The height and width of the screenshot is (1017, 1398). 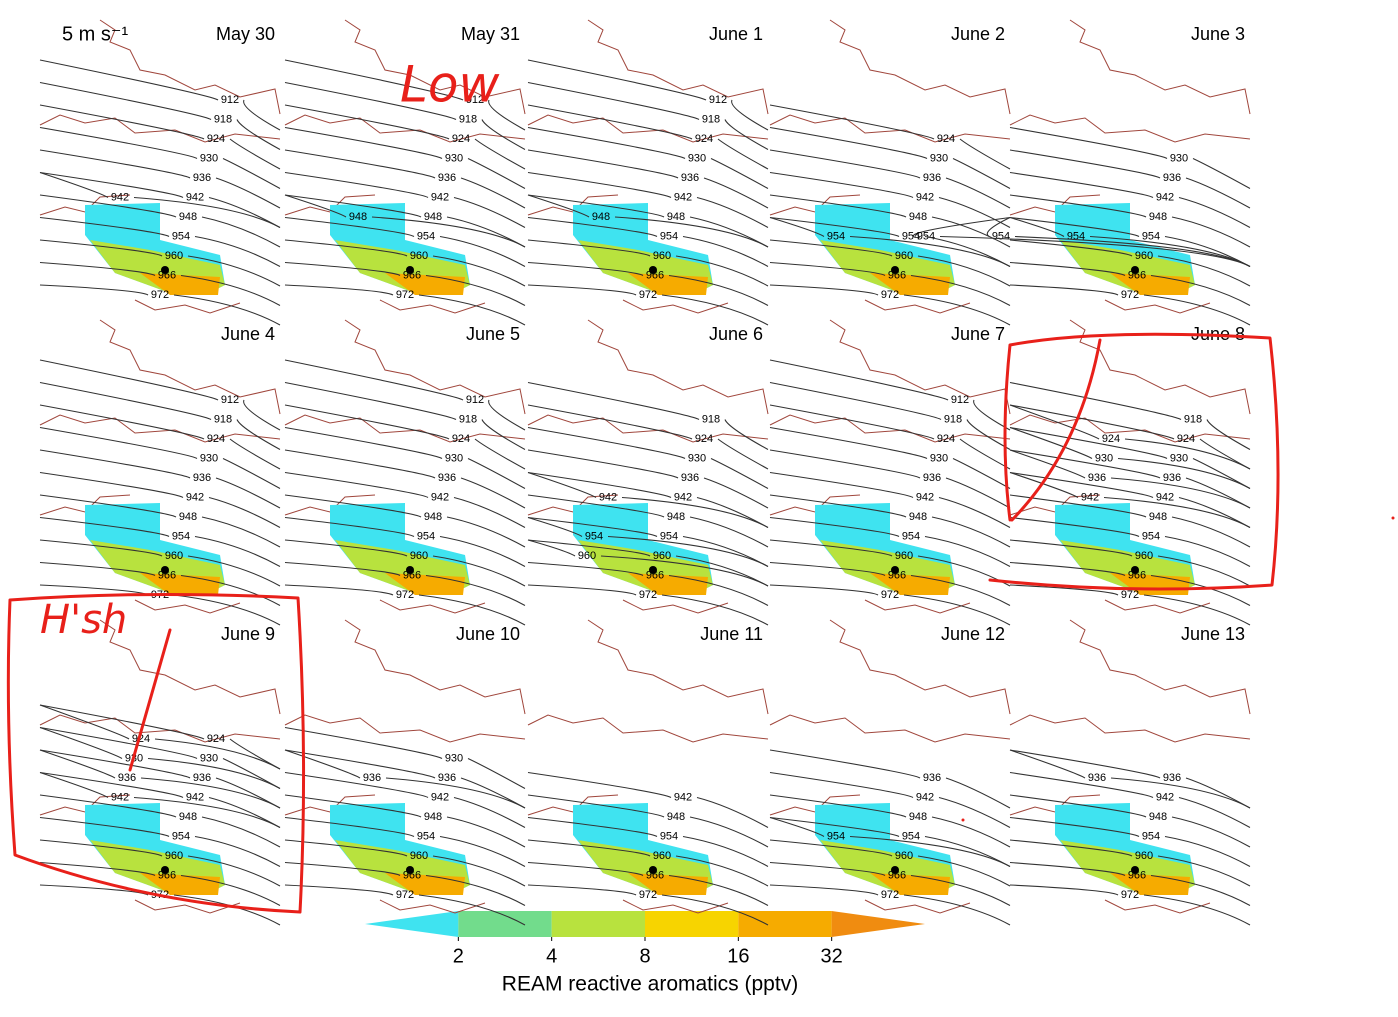 I want to click on low-annotation: Low, so click(x=449, y=85).